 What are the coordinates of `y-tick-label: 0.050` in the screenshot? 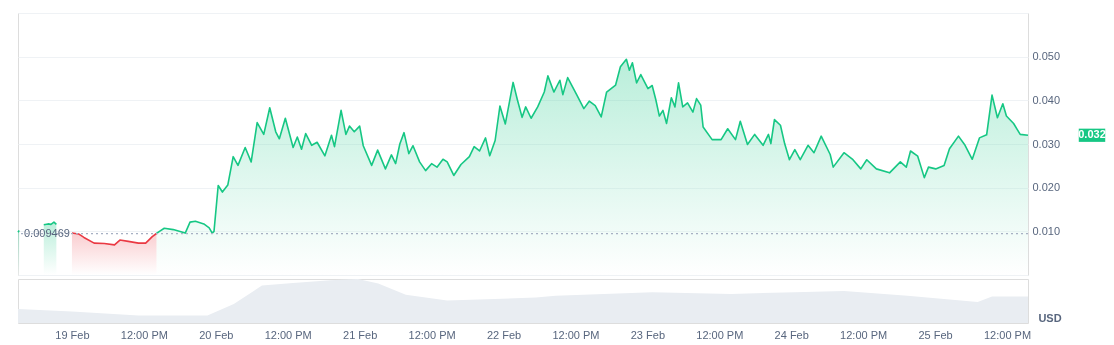 It's located at (1046, 56).